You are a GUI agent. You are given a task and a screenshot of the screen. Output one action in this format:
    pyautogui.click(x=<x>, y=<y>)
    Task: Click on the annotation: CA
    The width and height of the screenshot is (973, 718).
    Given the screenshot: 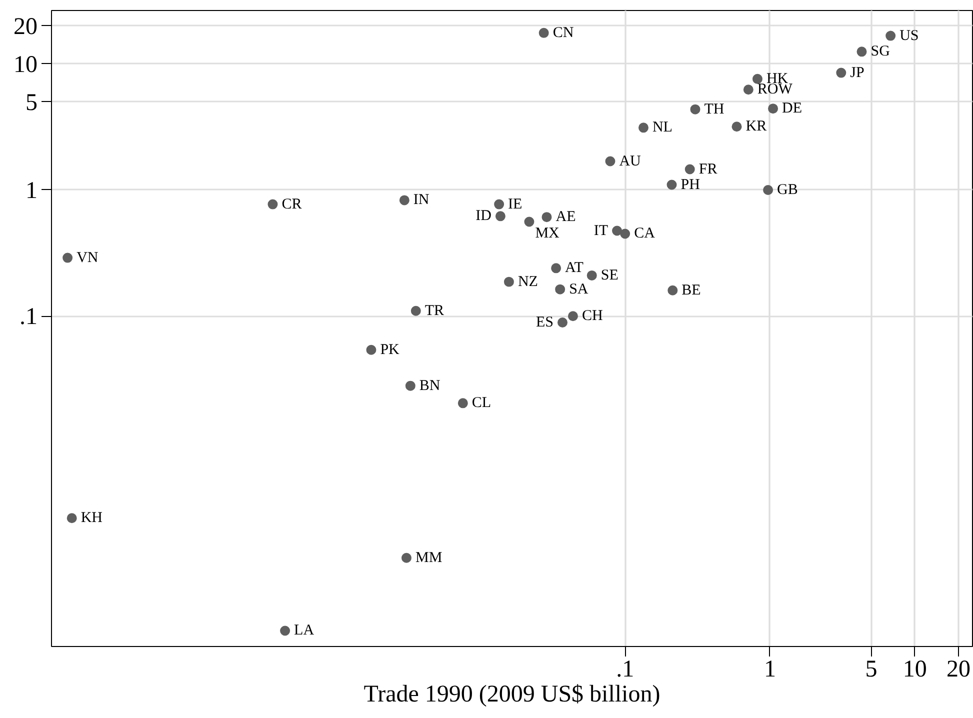 What is the action you would take?
    pyautogui.click(x=645, y=234)
    